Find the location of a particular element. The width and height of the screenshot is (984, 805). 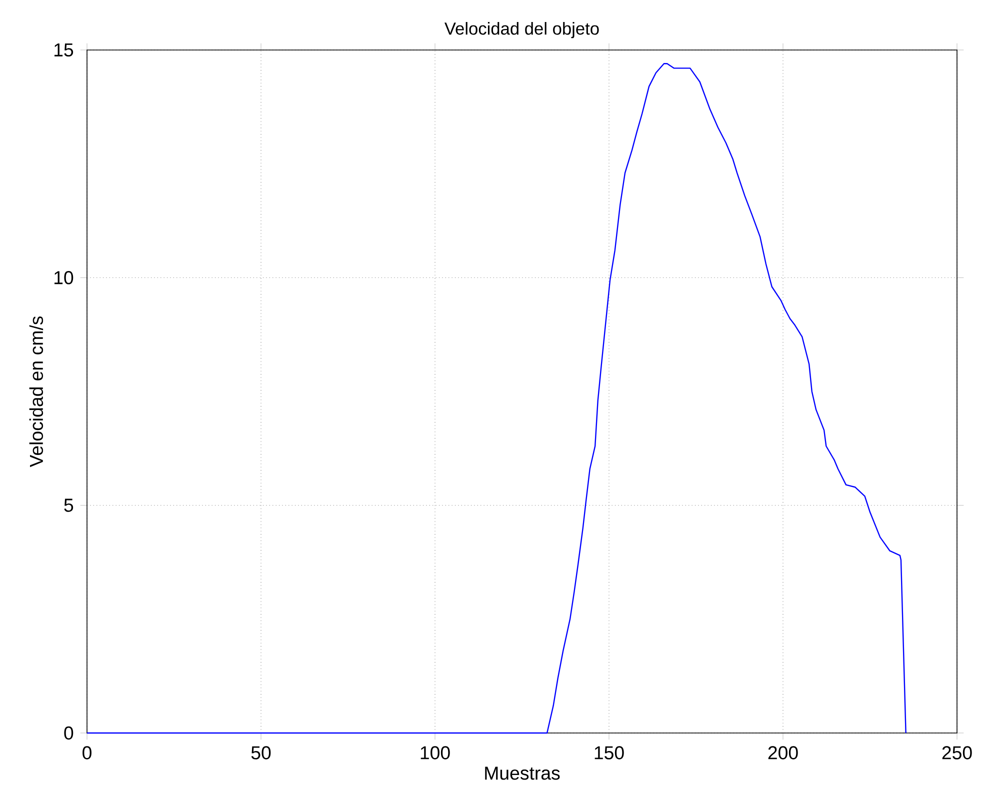

x-tick-label: 150 is located at coordinates (609, 753).